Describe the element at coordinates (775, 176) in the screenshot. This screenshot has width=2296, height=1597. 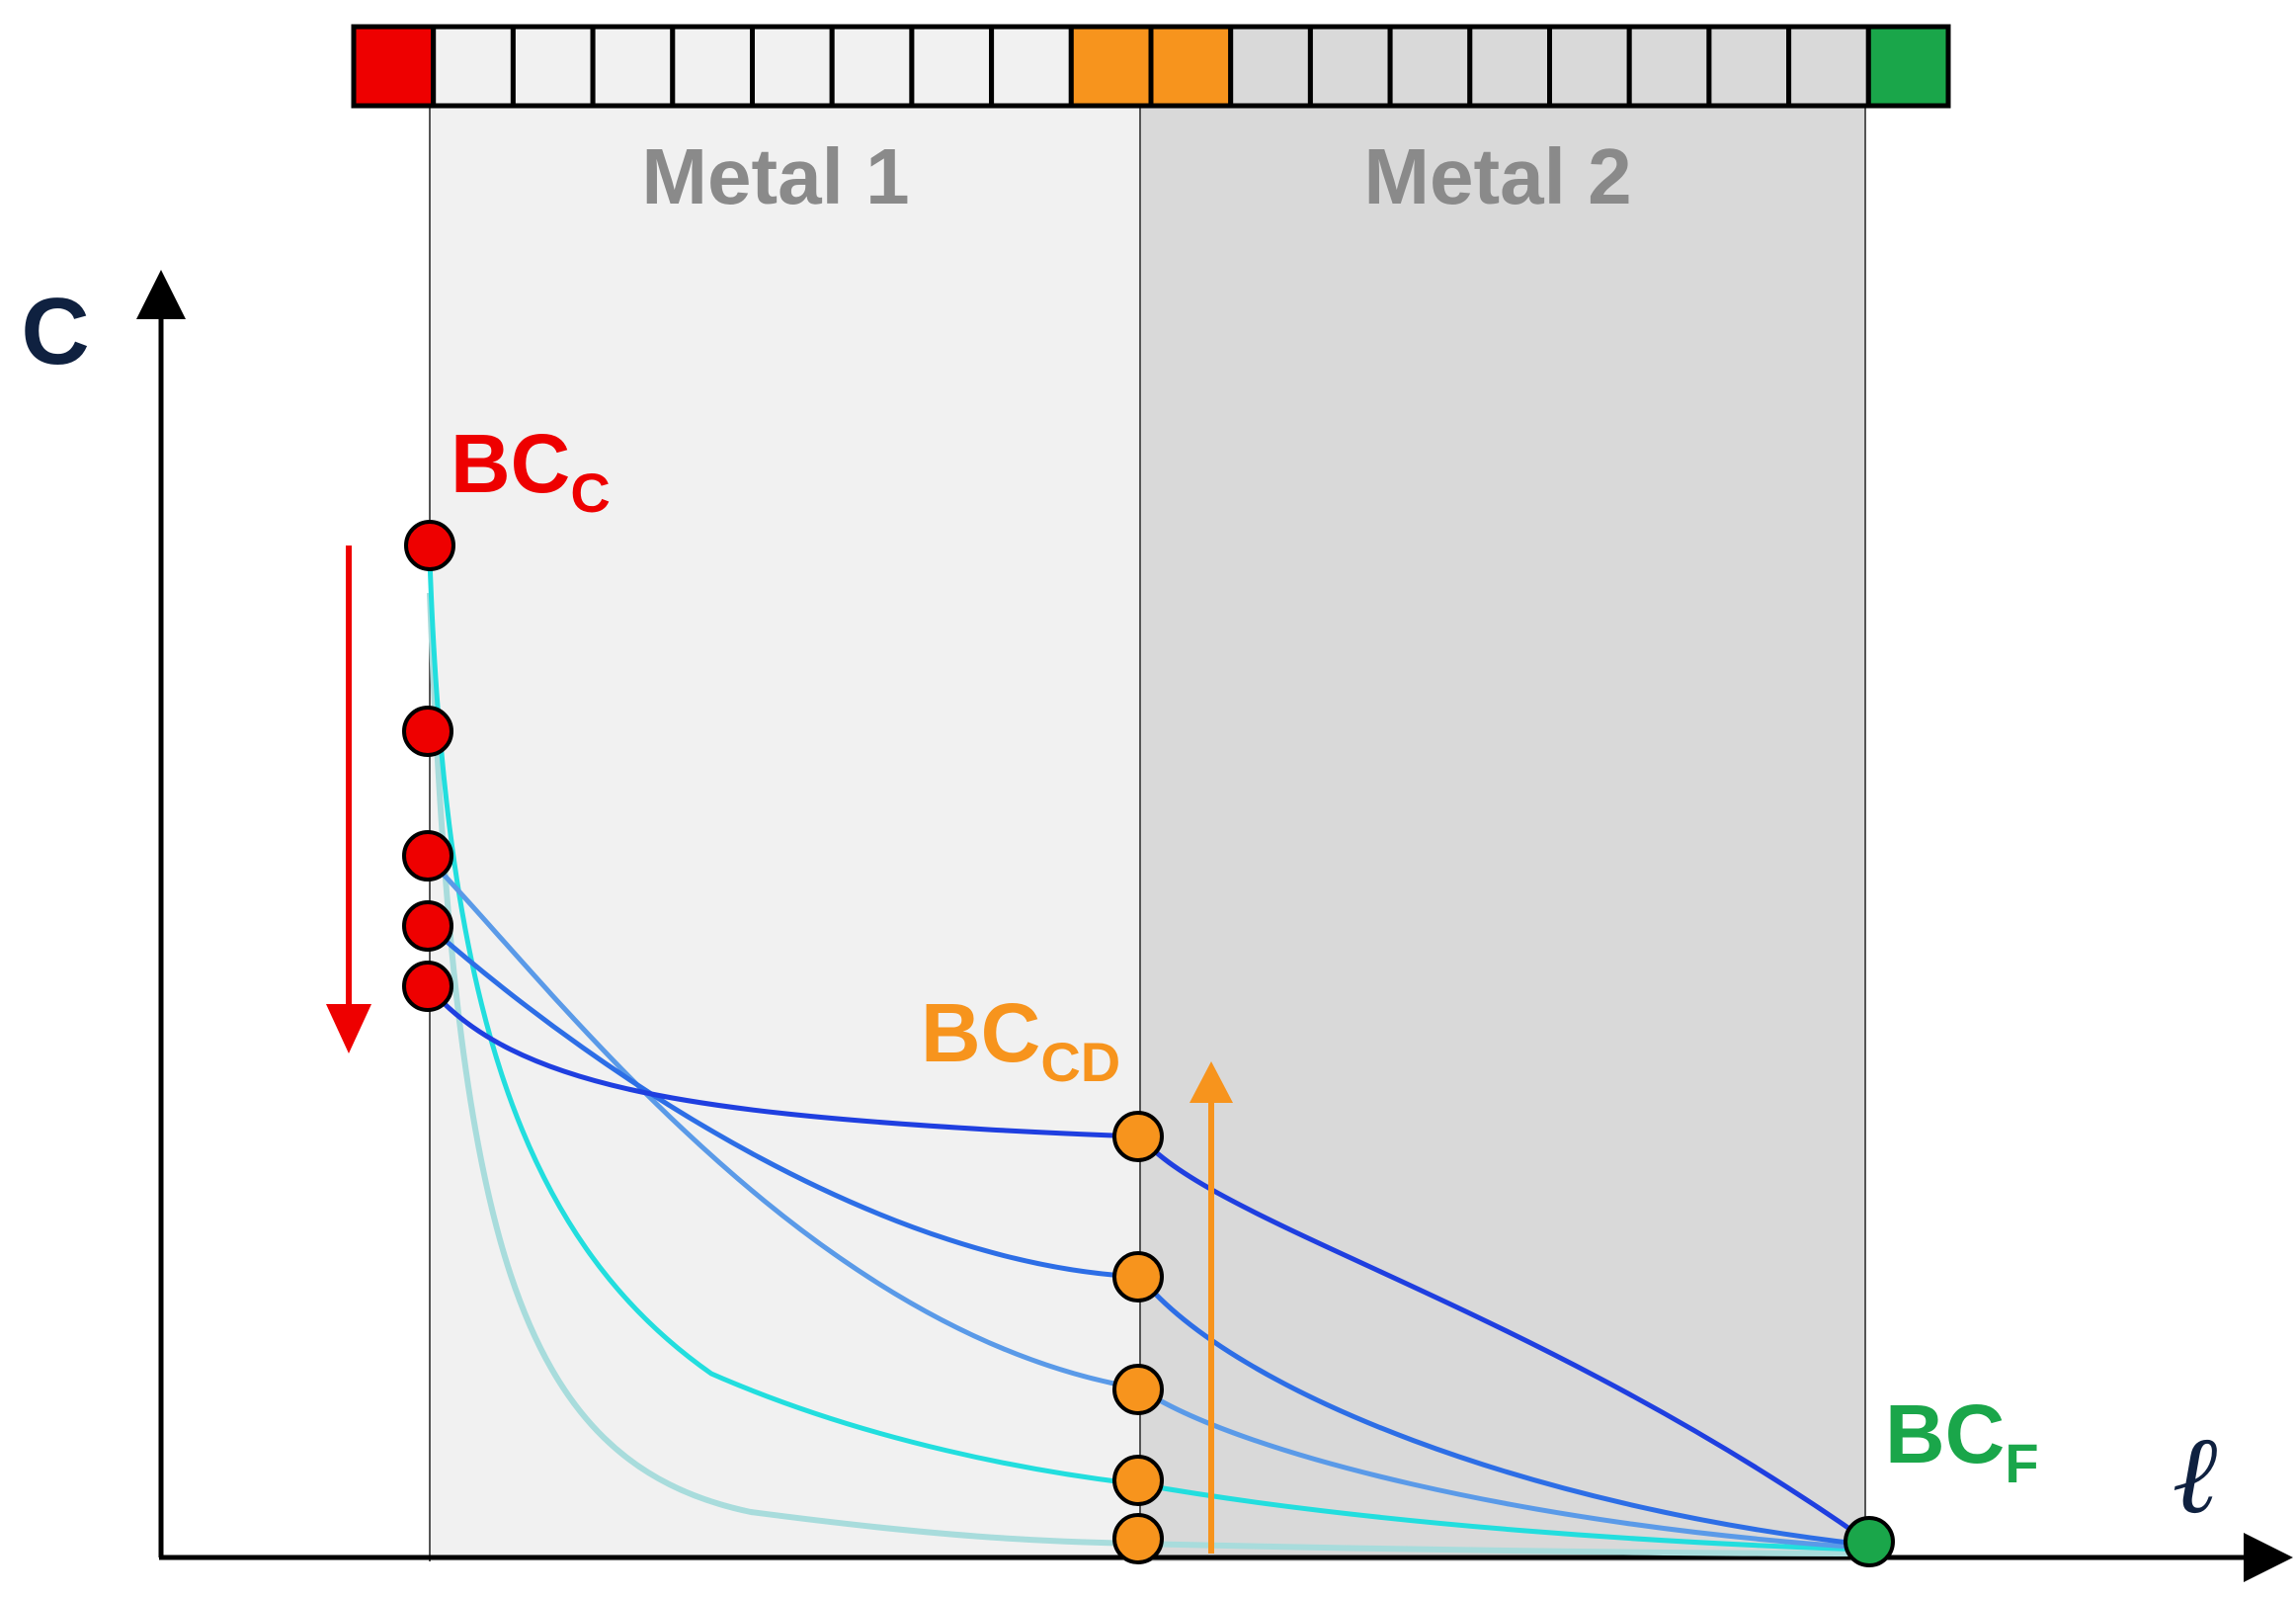
I see `metal1-label: Metal 1` at that location.